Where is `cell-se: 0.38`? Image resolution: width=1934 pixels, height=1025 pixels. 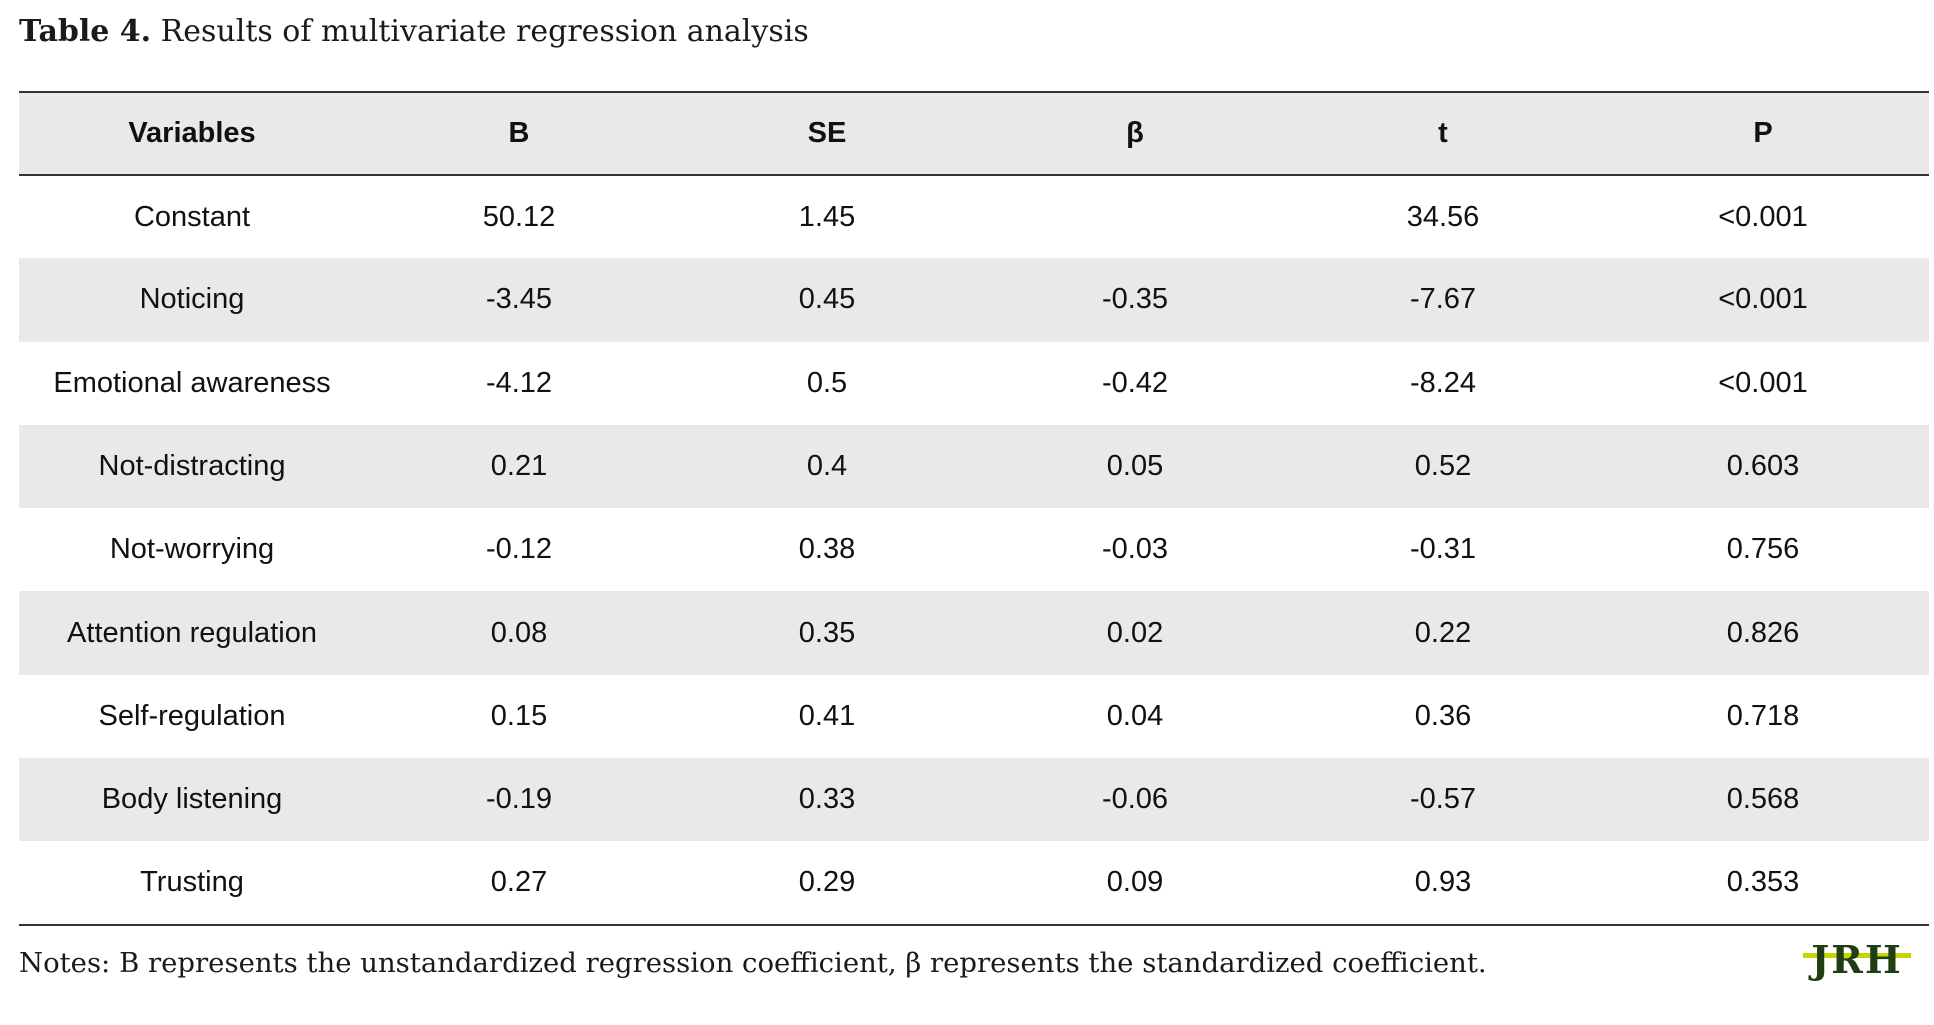 cell-se: 0.38 is located at coordinates (827, 549).